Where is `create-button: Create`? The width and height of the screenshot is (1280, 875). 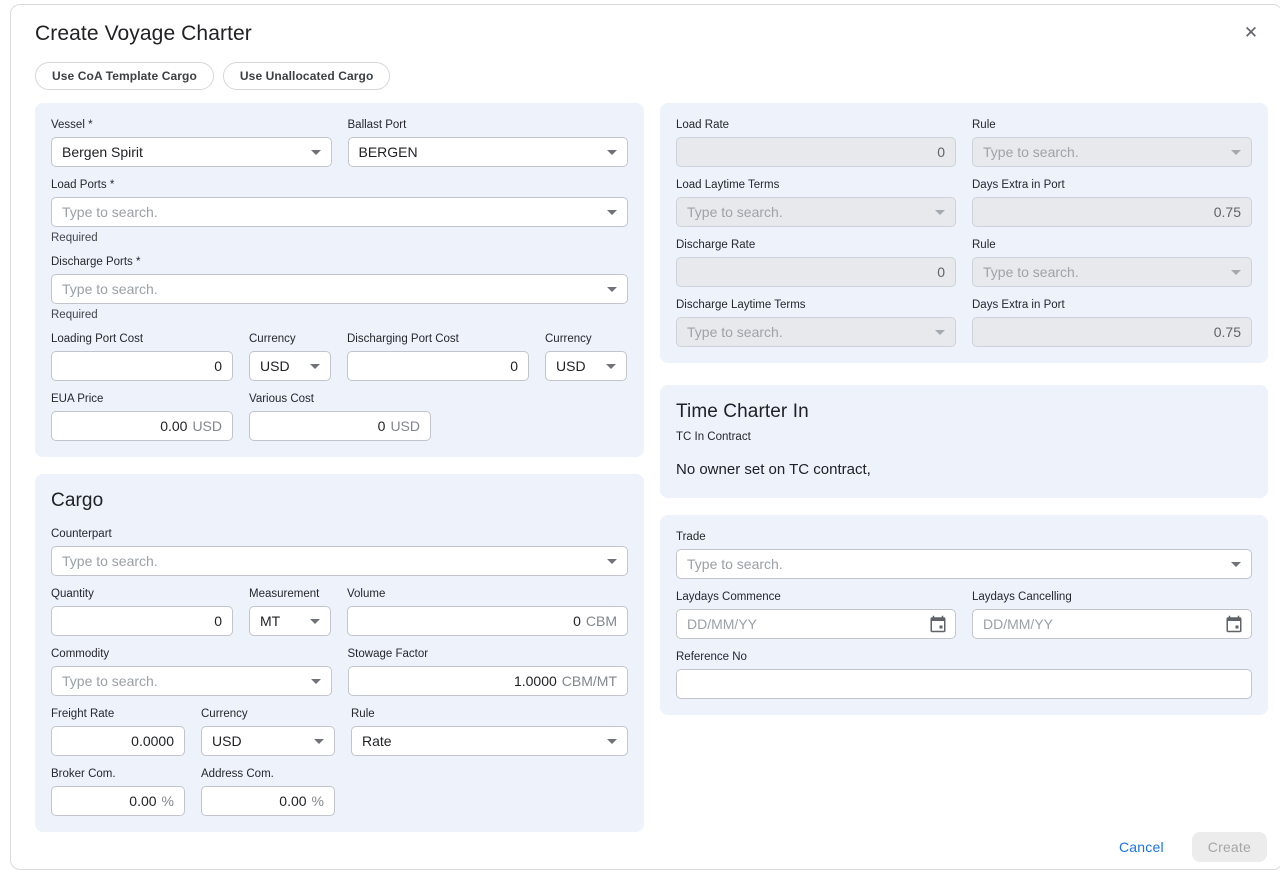 create-button: Create is located at coordinates (1229, 847).